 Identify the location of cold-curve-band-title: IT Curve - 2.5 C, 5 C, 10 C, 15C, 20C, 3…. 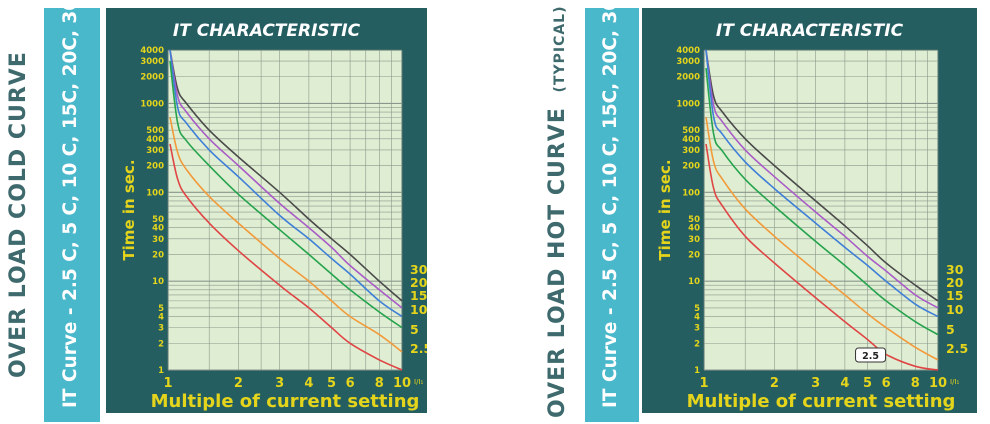
(70, 204).